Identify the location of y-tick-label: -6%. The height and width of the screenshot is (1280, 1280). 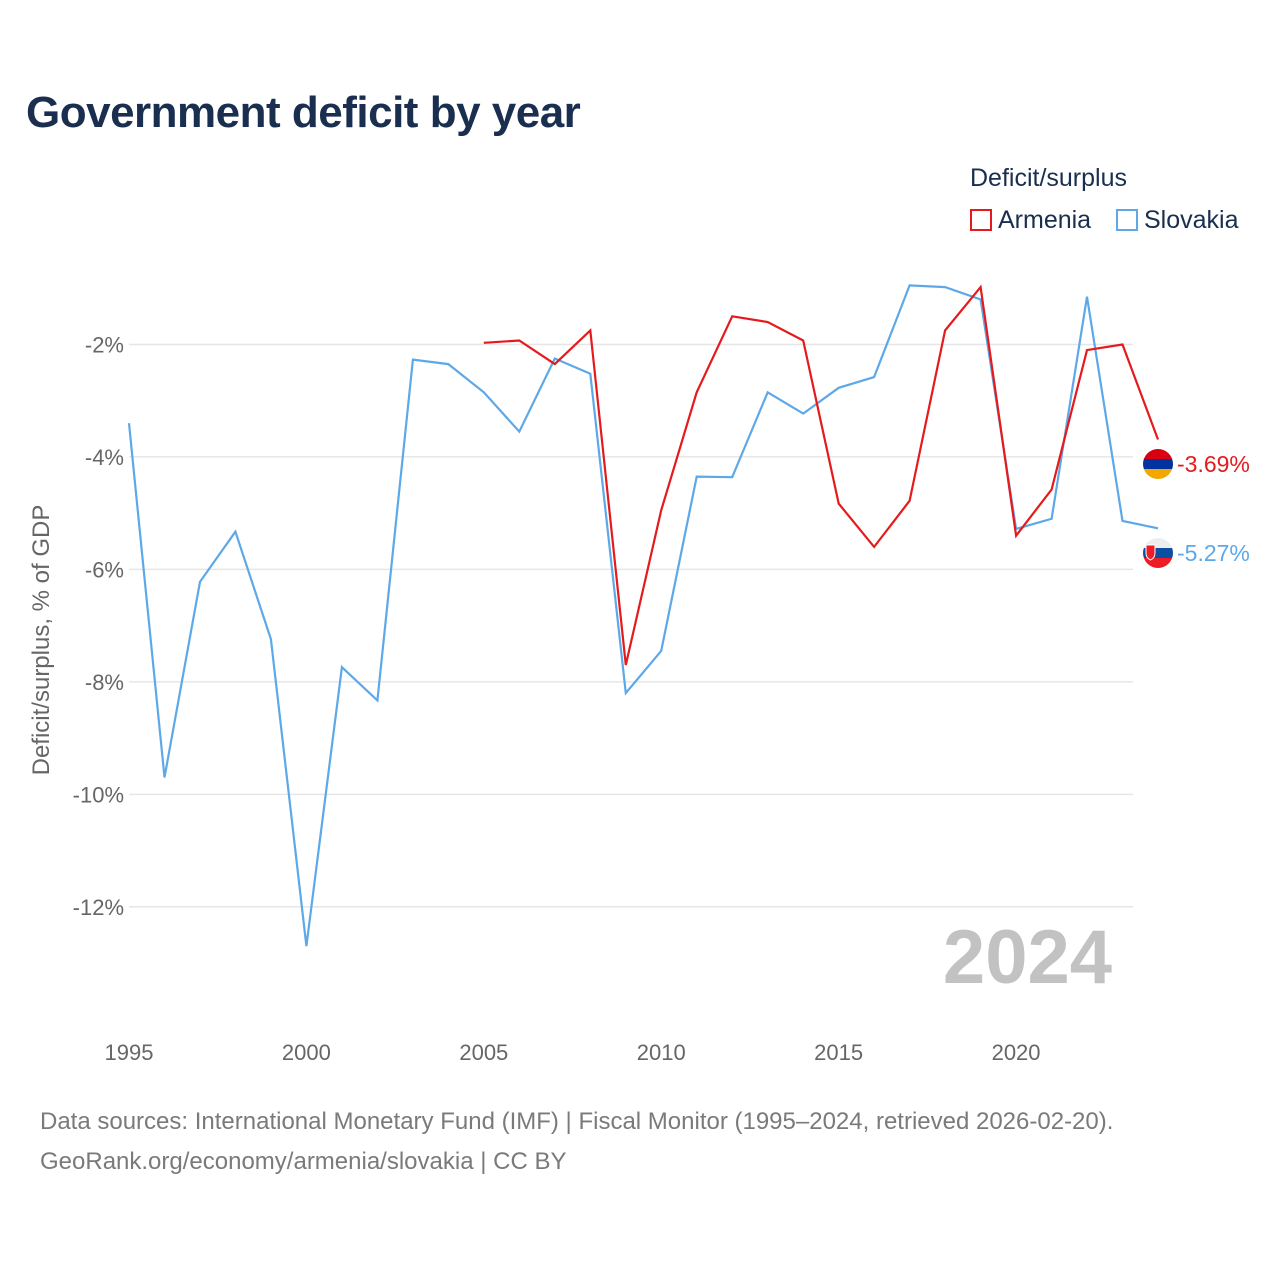
(104, 569).